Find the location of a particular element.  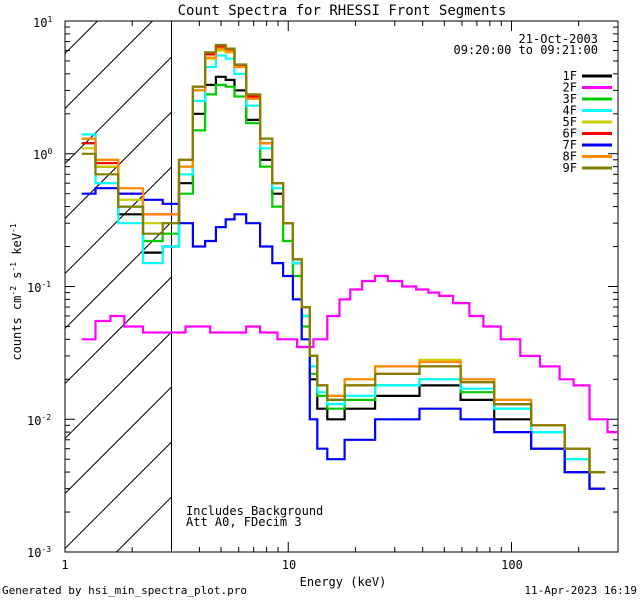

x-tick-label-100: 100 is located at coordinates (512, 565).